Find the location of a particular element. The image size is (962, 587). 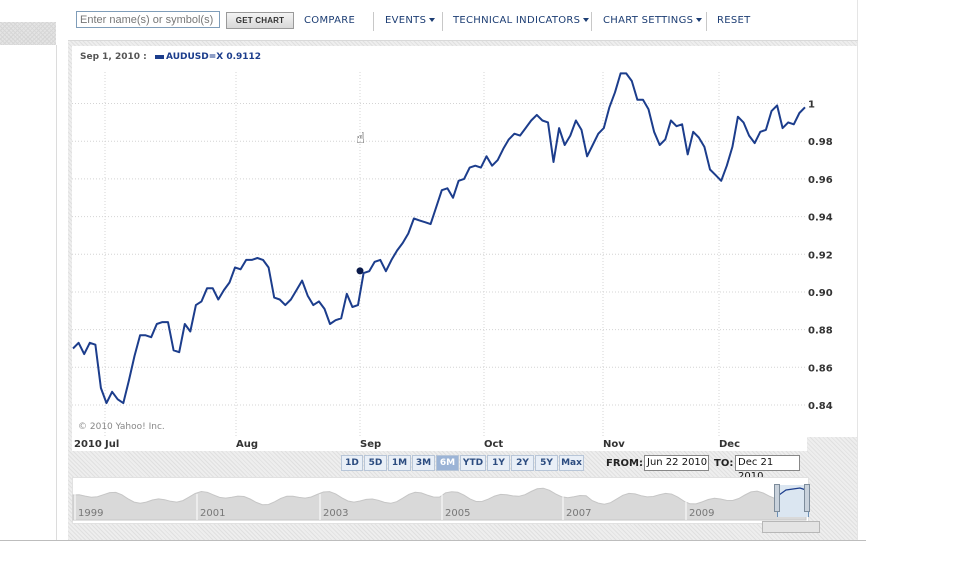

navigator-right-handle is located at coordinates (807, 498).